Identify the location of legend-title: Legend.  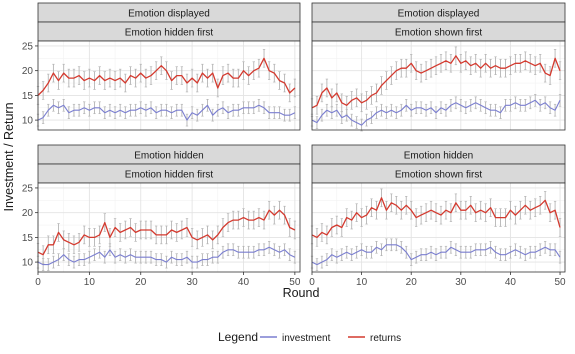
(238, 337).